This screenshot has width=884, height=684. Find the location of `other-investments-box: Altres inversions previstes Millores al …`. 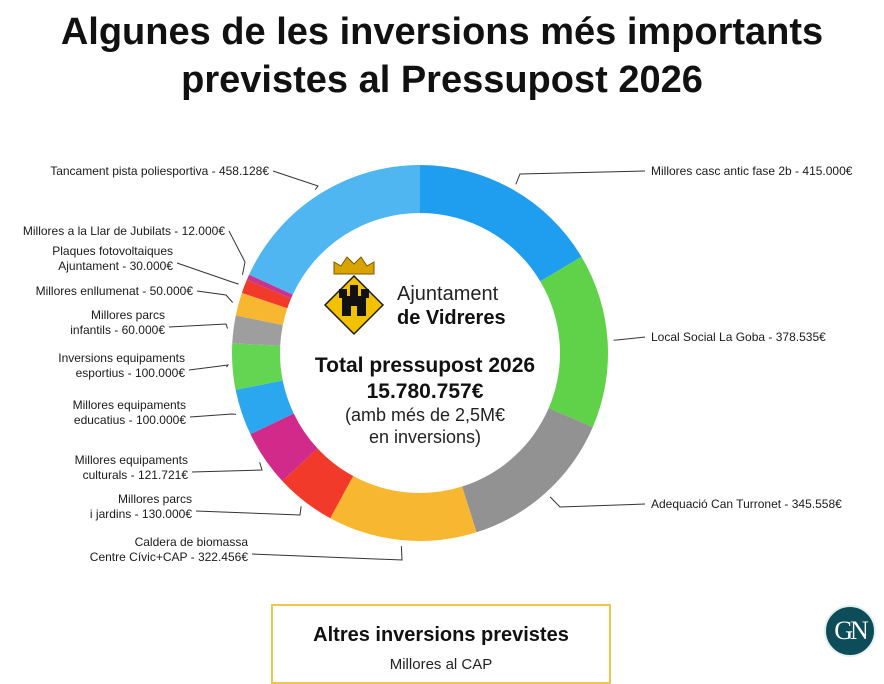

other-investments-box: Altres inversions previstes Millores al … is located at coordinates (441, 644).